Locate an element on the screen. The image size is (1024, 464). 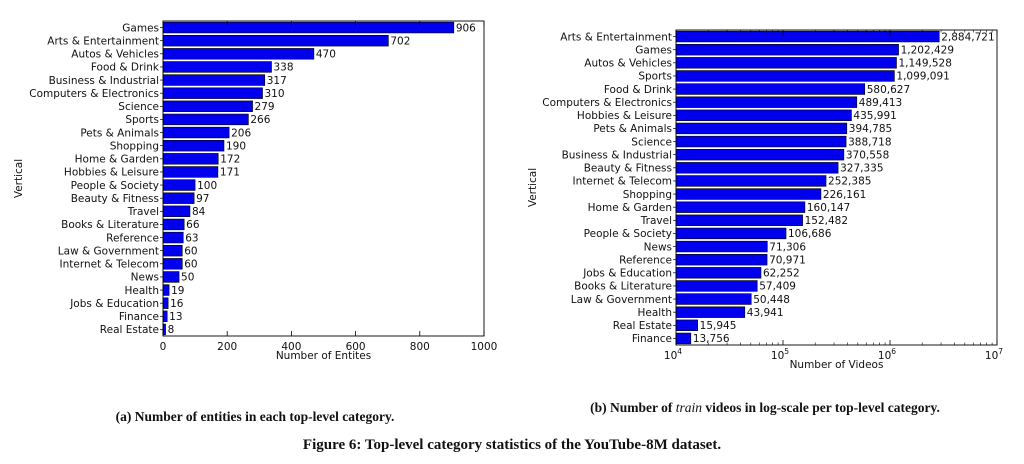
category-label: Business & Industrial is located at coordinates (617, 155).